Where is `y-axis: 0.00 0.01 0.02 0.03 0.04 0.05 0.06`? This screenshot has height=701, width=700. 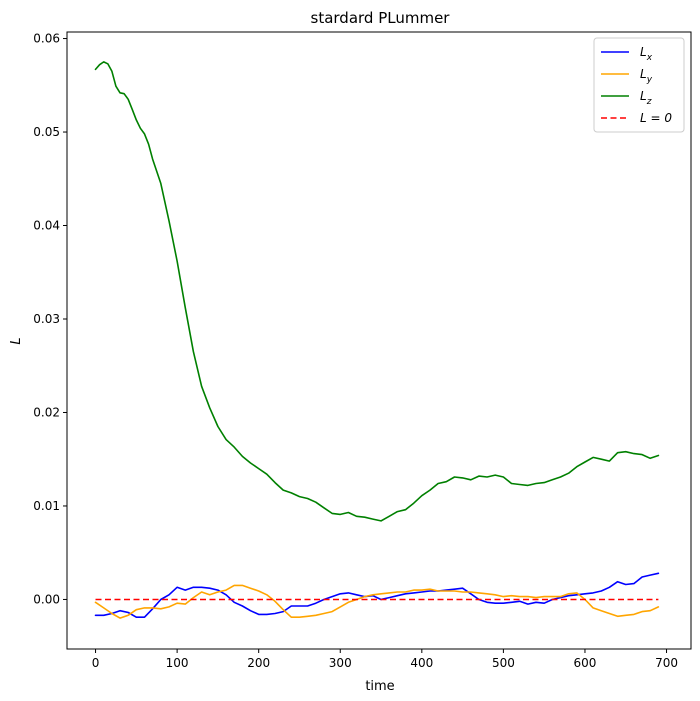
y-axis: 0.00 0.01 0.02 0.03 0.04 0.05 0.06 is located at coordinates (50, 319).